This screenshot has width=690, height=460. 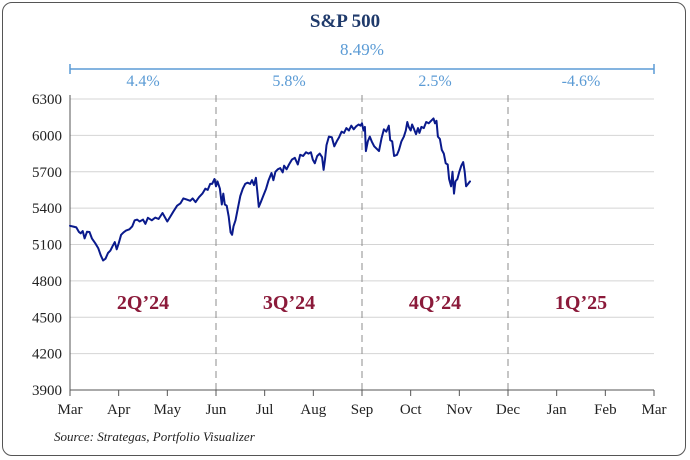 What do you see at coordinates (143, 303) in the screenshot?
I see `quarter-label: 2Q’24` at bounding box center [143, 303].